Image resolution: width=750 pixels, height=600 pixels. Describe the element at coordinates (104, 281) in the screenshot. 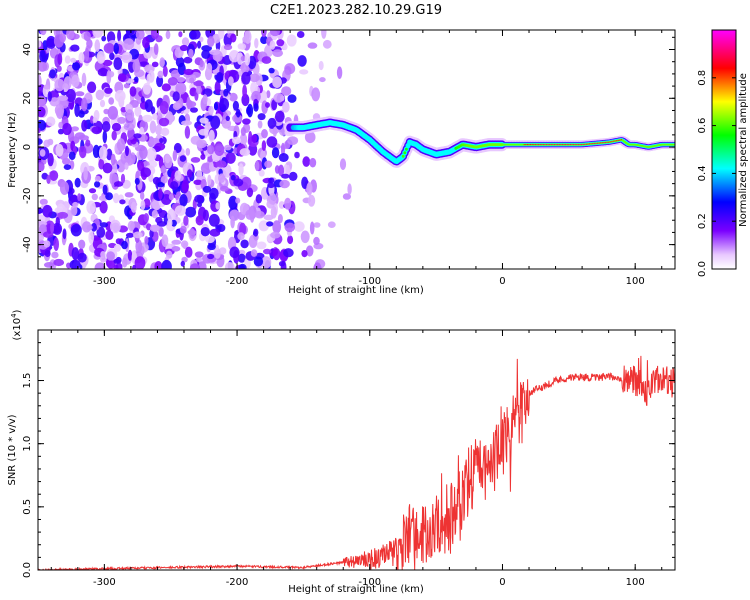

I see `x-tick-label: -300` at that location.